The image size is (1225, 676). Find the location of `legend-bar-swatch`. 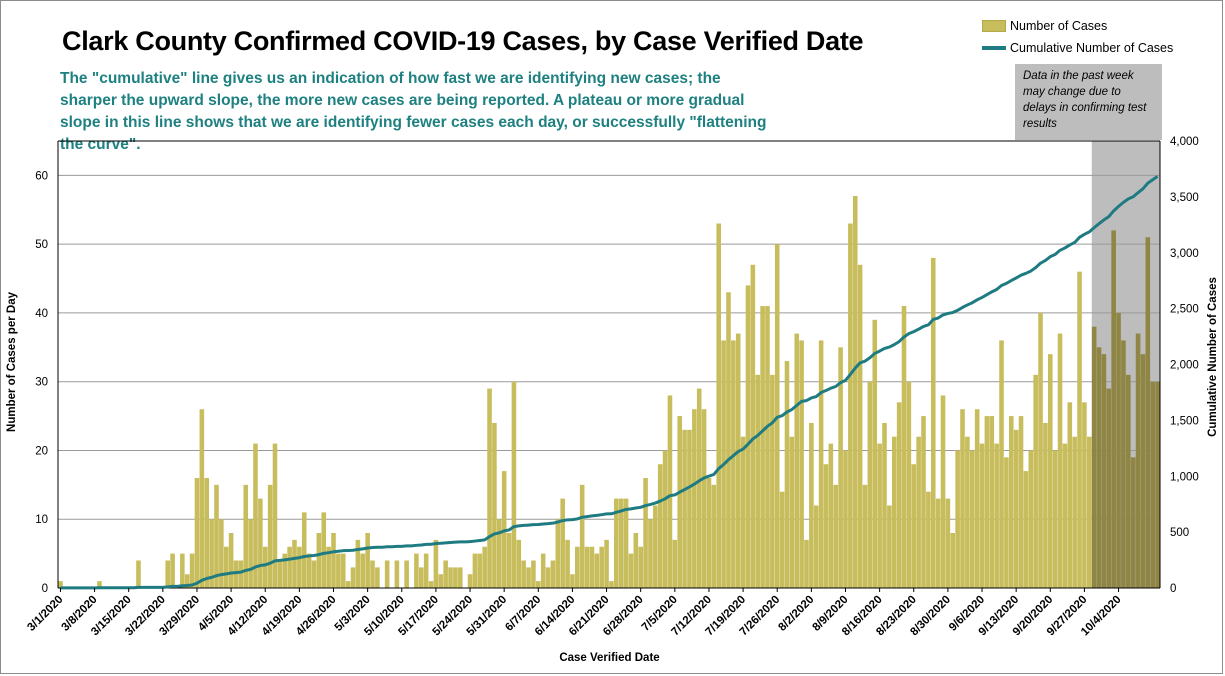

legend-bar-swatch is located at coordinates (994, 26).